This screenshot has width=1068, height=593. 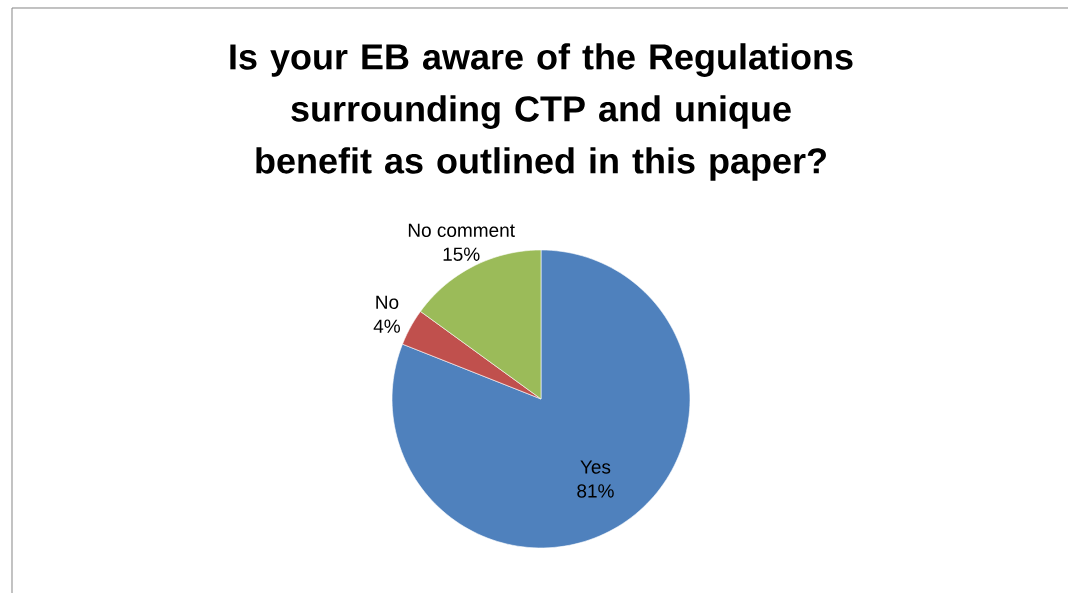 What do you see at coordinates (461, 230) in the screenshot?
I see `slice-label: No comment` at bounding box center [461, 230].